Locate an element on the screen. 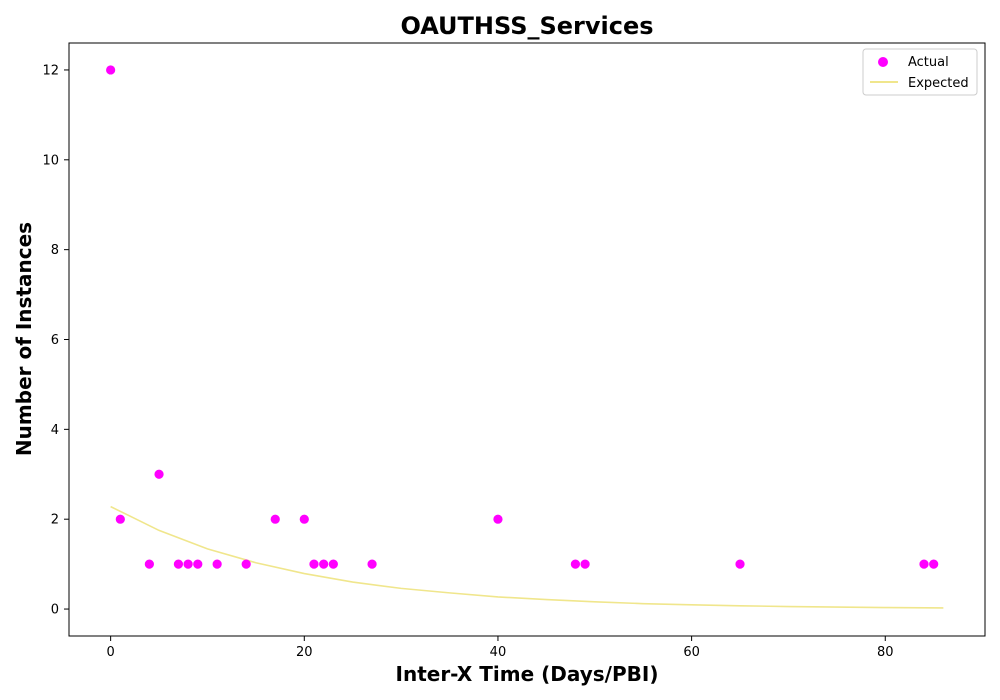 The height and width of the screenshot is (700, 1000). y-tick-label: 6 is located at coordinates (55, 340).